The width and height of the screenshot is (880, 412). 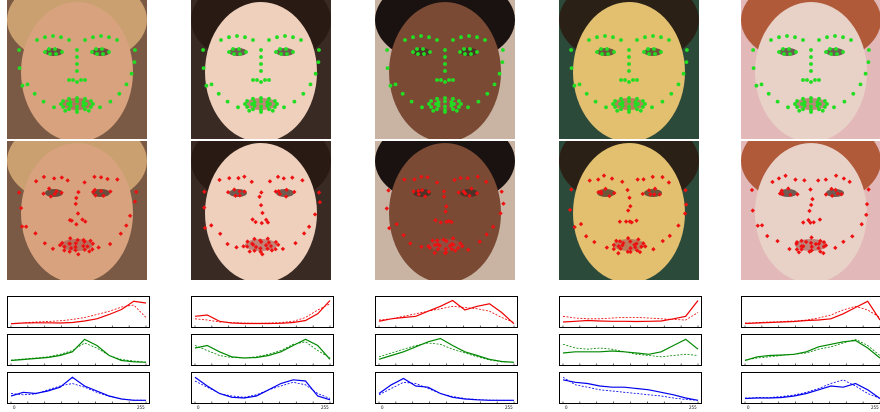 I want to click on face-photo-predicted, so click(x=261, y=210).